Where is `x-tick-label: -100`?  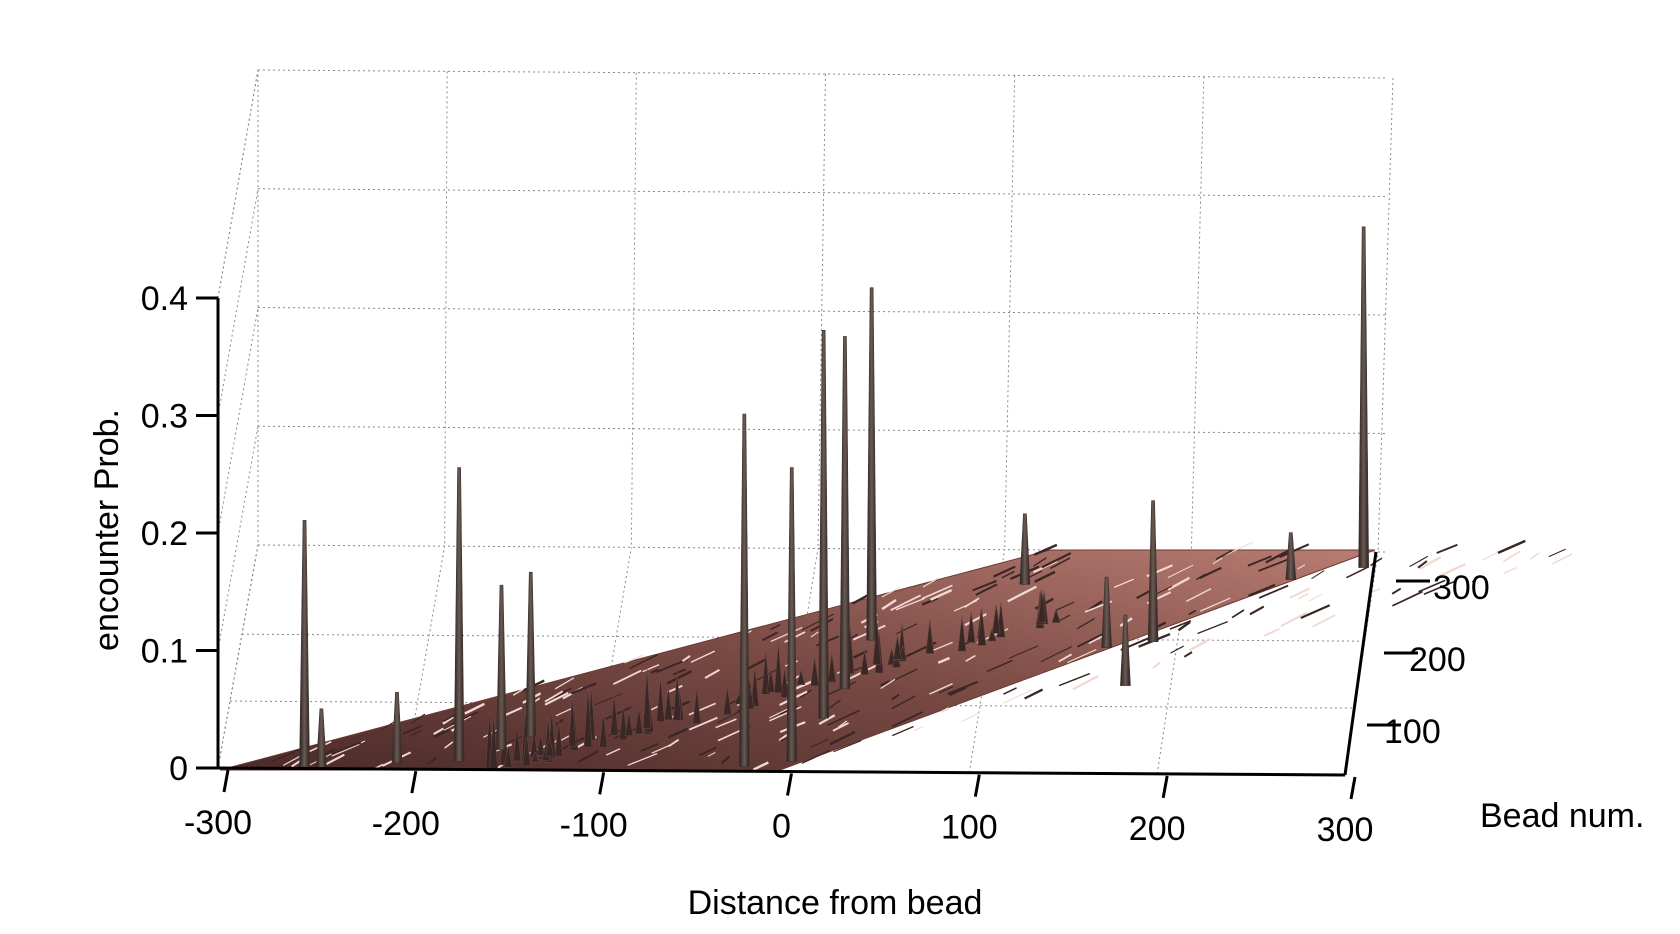
x-tick-label: -100 is located at coordinates (594, 825).